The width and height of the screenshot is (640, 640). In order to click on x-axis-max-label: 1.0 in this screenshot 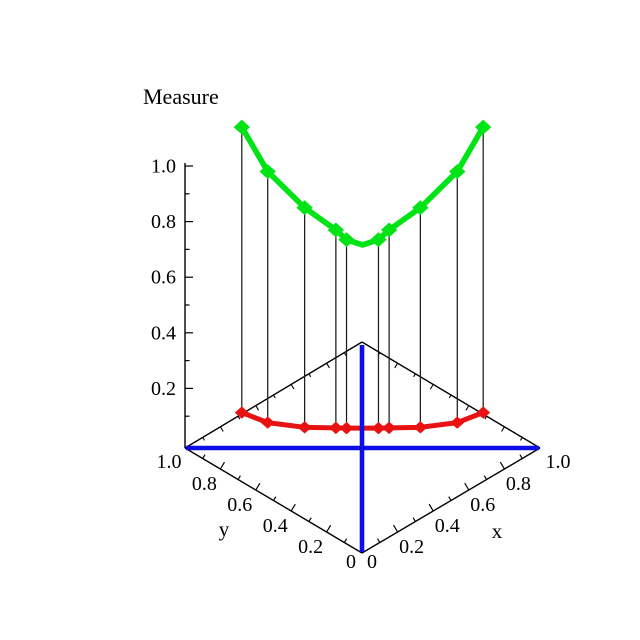, I will do `click(558, 462)`.